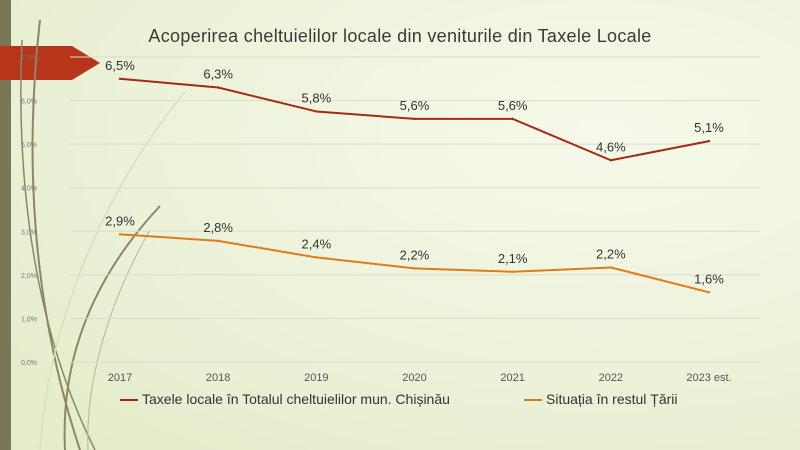 Image resolution: width=800 pixels, height=450 pixels. I want to click on data-label: 2,4%, so click(317, 243).